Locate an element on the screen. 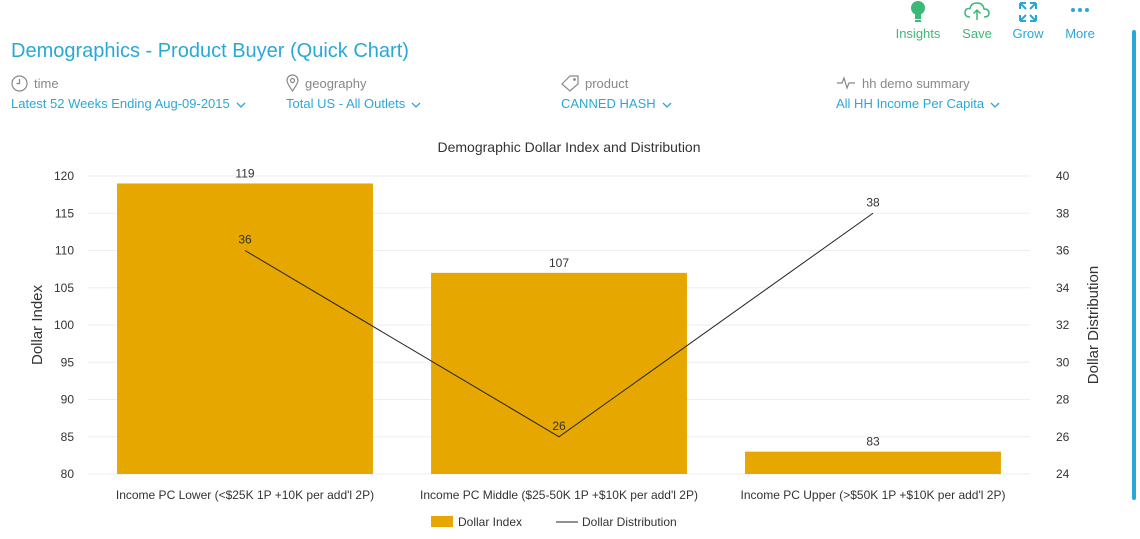  y-tick-label: 100 is located at coordinates (64, 325).